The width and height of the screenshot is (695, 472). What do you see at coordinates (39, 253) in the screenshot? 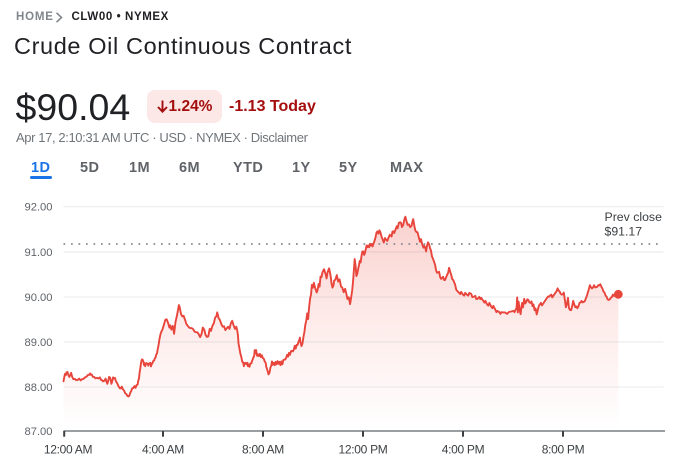
I see `svg-text: 91.00` at bounding box center [39, 253].